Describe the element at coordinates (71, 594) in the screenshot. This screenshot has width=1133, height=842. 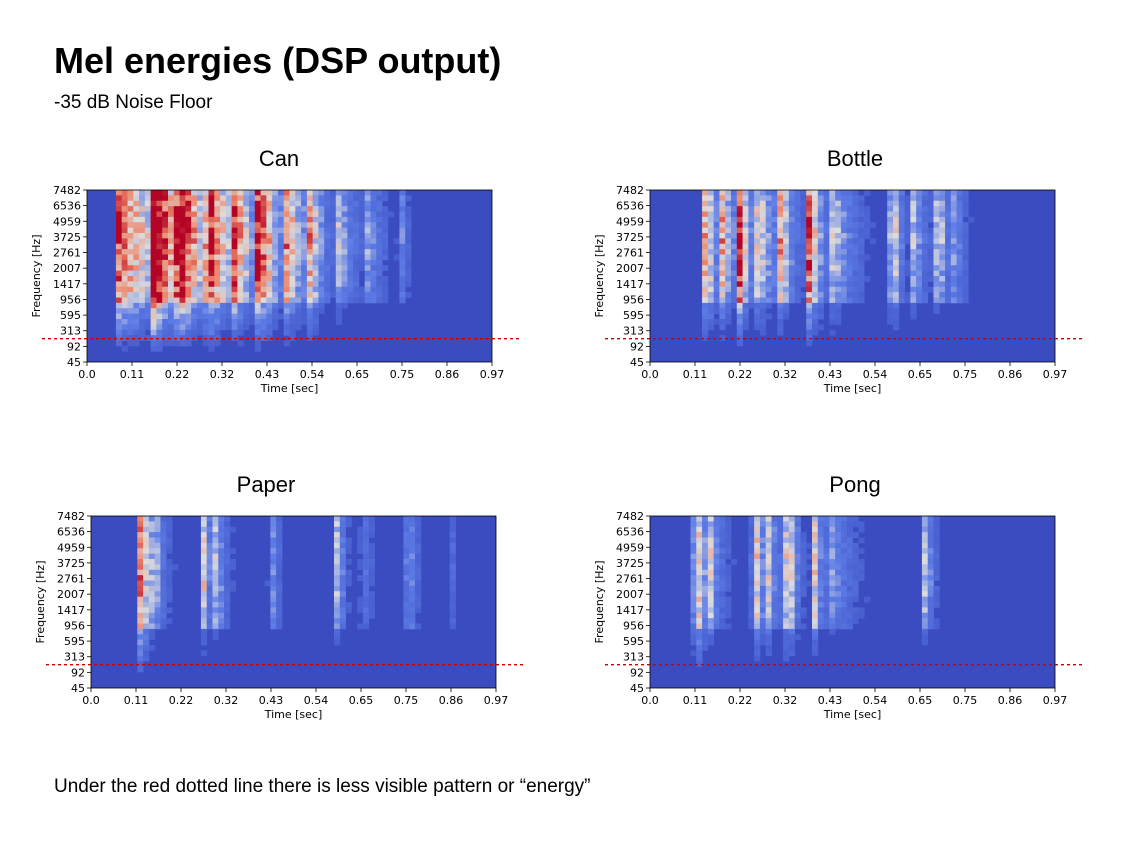
I see `y-tick-label: 2007` at that location.